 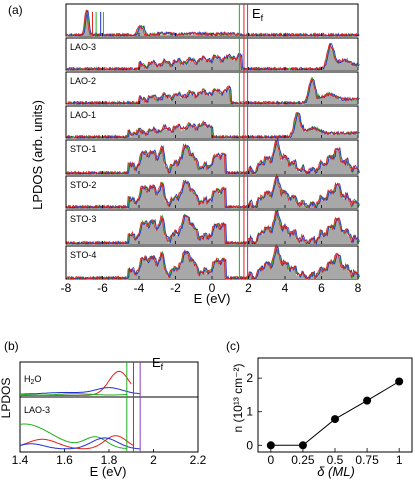 I want to click on panel-c-plot: 0 0.25 0.5 0.75 1 0 1 2, so click(x=329, y=412).